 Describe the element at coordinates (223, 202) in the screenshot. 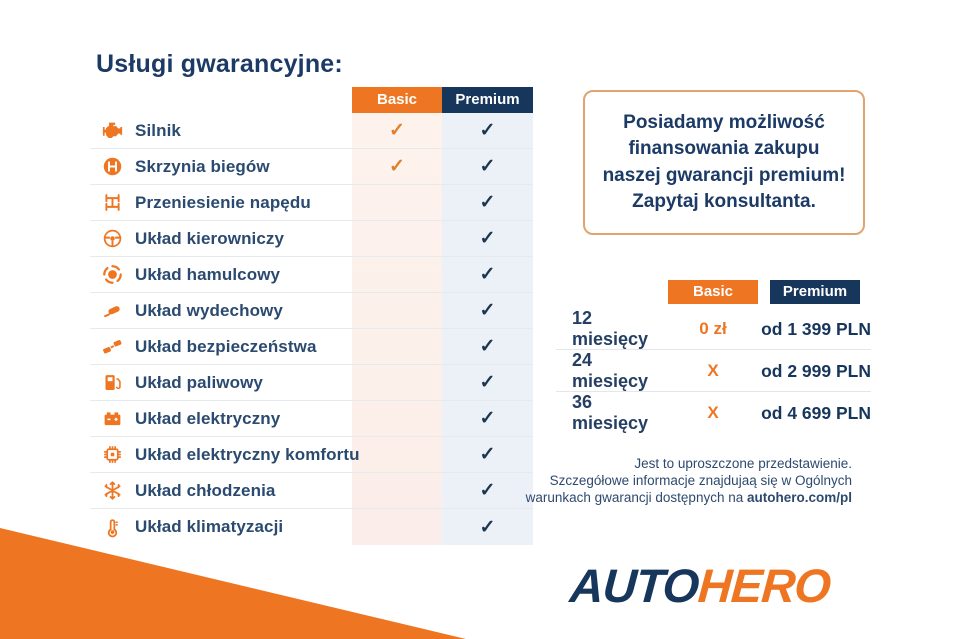

I see `service-label: Przeniesienie napędu` at that location.